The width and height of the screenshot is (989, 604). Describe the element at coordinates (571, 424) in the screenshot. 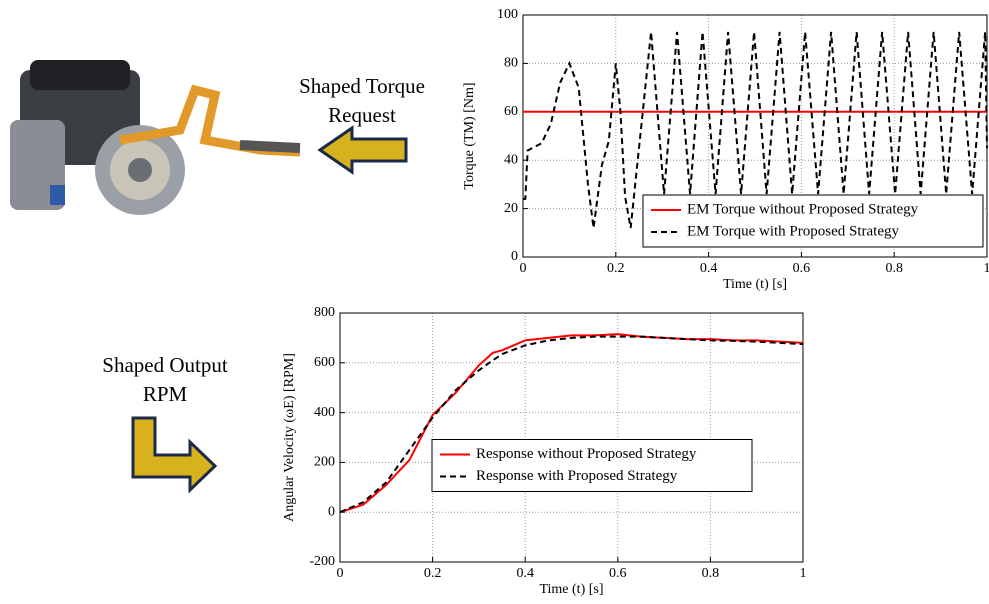

I see `data-line` at that location.